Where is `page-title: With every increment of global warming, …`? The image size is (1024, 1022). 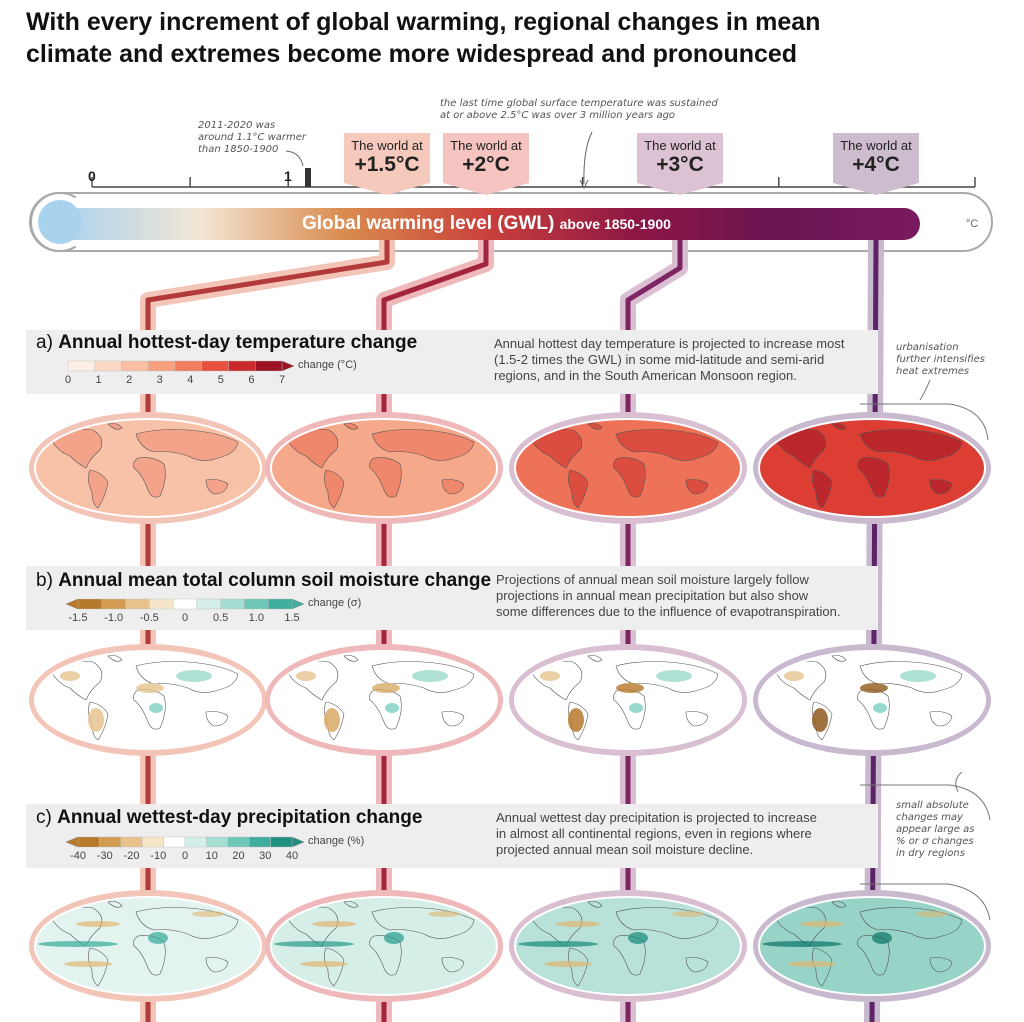
page-title: With every increment of global warming, … is located at coordinates (506, 38).